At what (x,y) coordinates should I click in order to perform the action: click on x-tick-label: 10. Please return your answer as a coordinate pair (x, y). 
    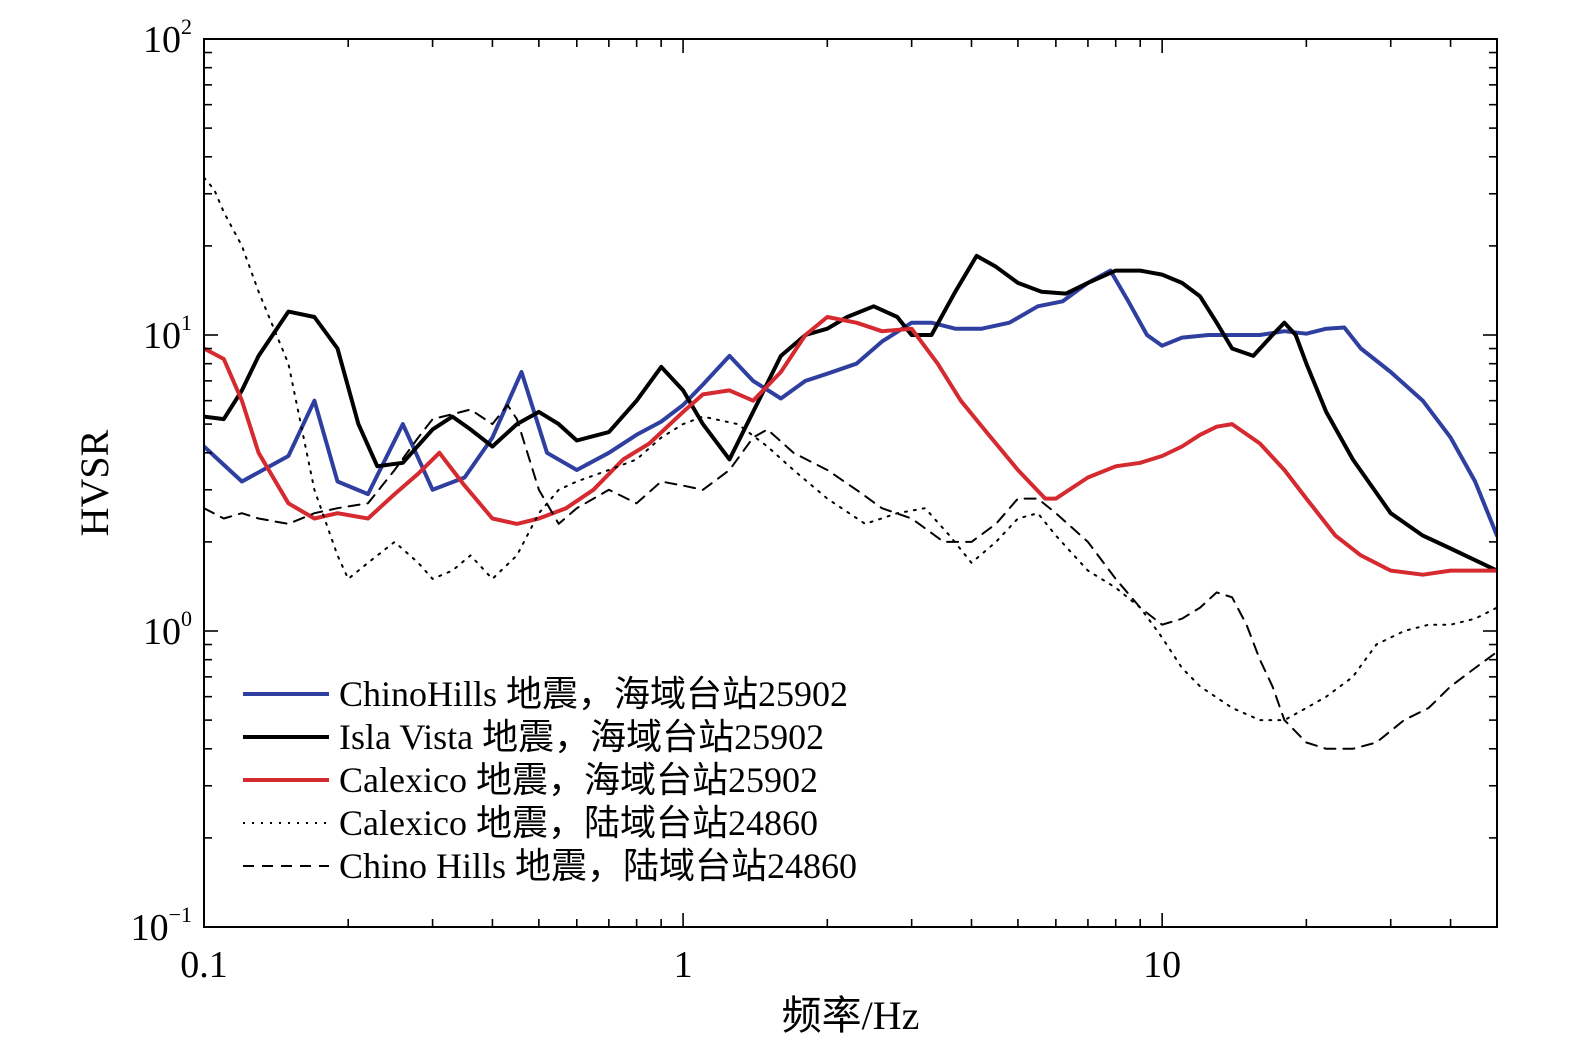
    Looking at the image, I should click on (1162, 965).